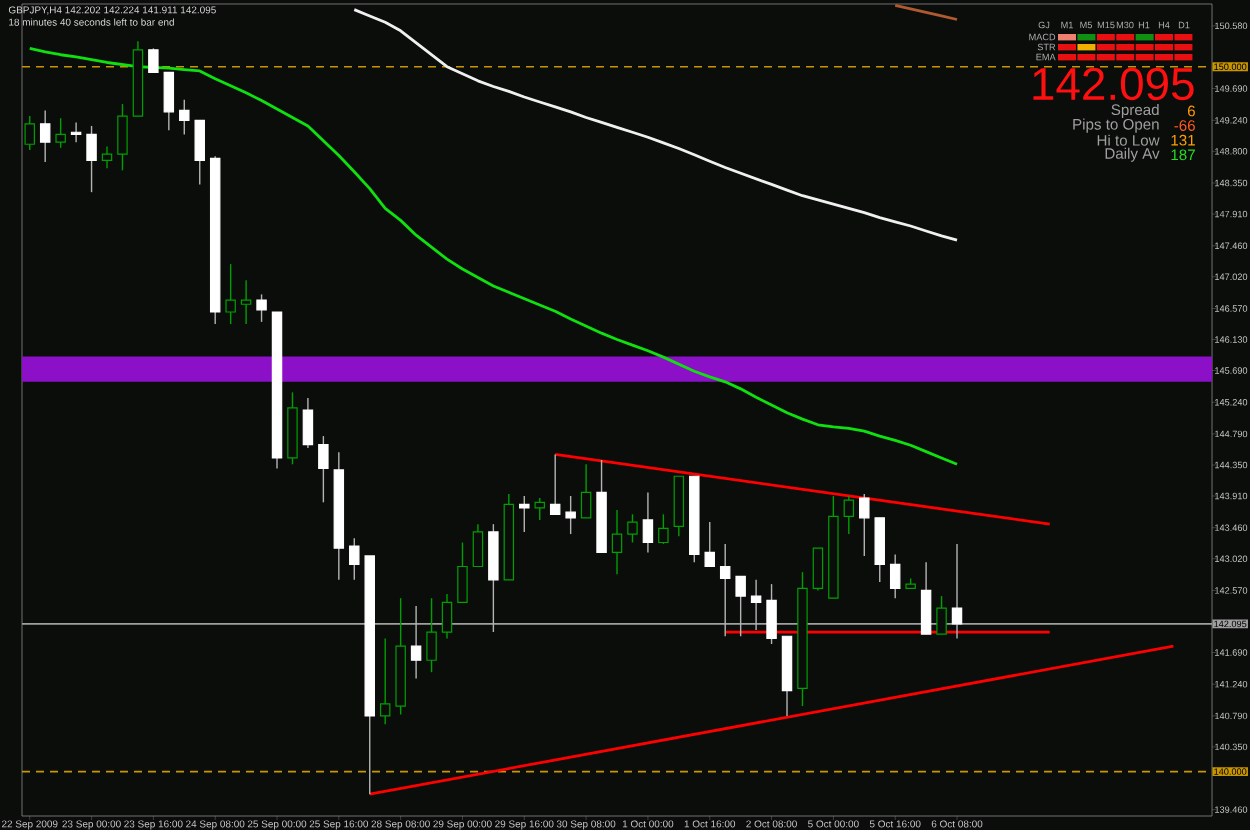 Image resolution: width=1250 pixels, height=830 pixels. What do you see at coordinates (1113, 84) in the screenshot?
I see `annotation: 142.095` at bounding box center [1113, 84].